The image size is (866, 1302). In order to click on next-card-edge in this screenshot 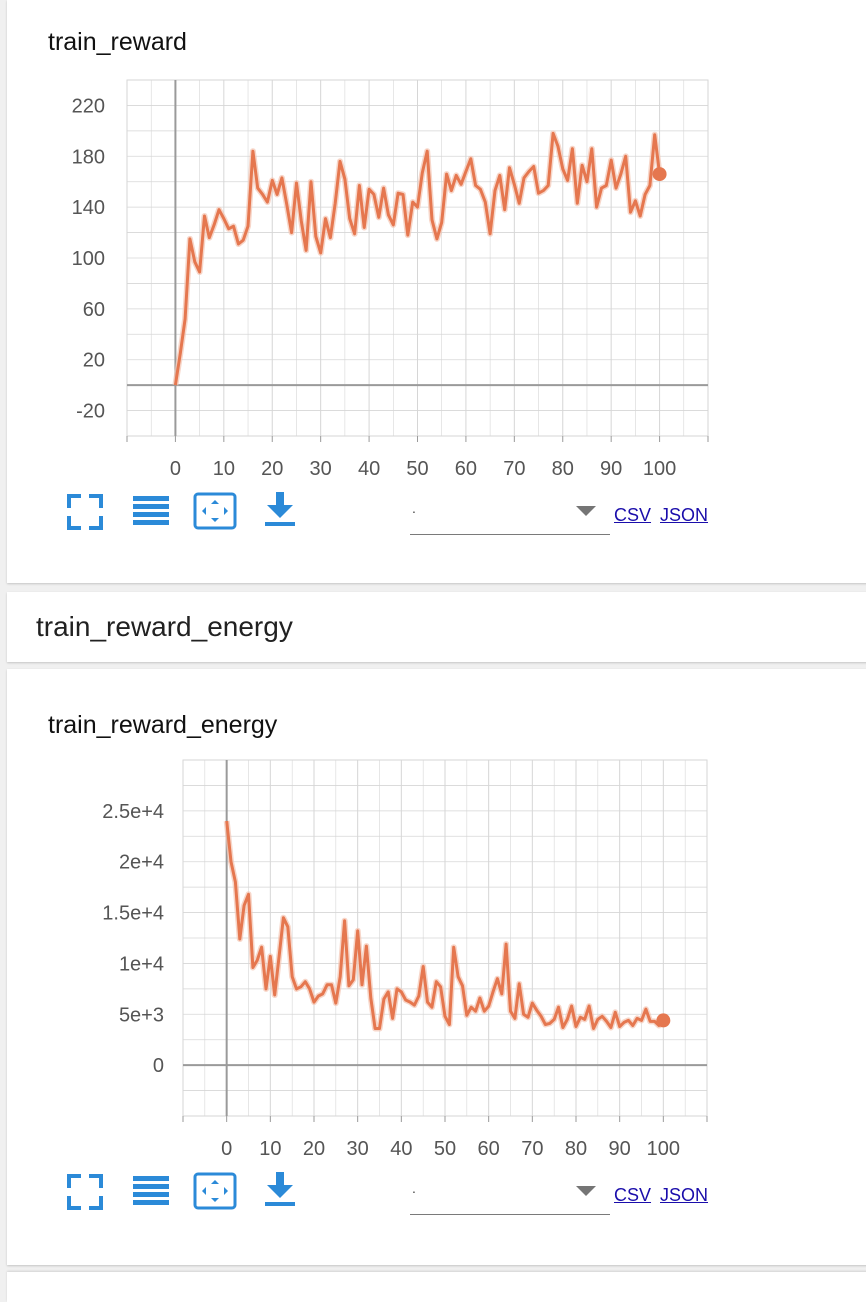, I will do `click(436, 1287)`.